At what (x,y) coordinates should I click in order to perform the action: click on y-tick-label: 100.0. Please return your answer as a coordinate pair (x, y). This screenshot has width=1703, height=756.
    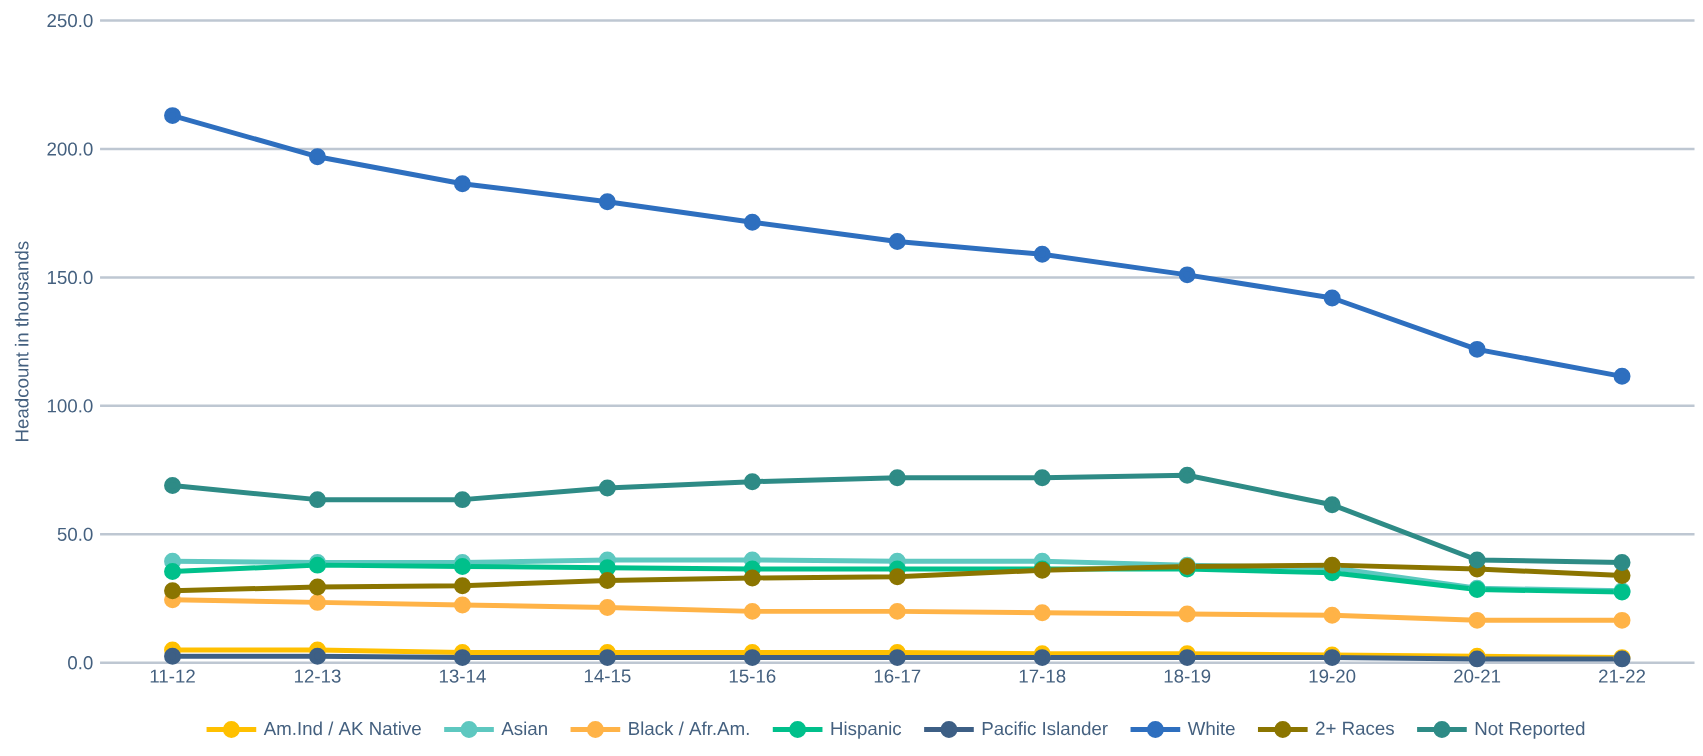
    Looking at the image, I should click on (70, 406).